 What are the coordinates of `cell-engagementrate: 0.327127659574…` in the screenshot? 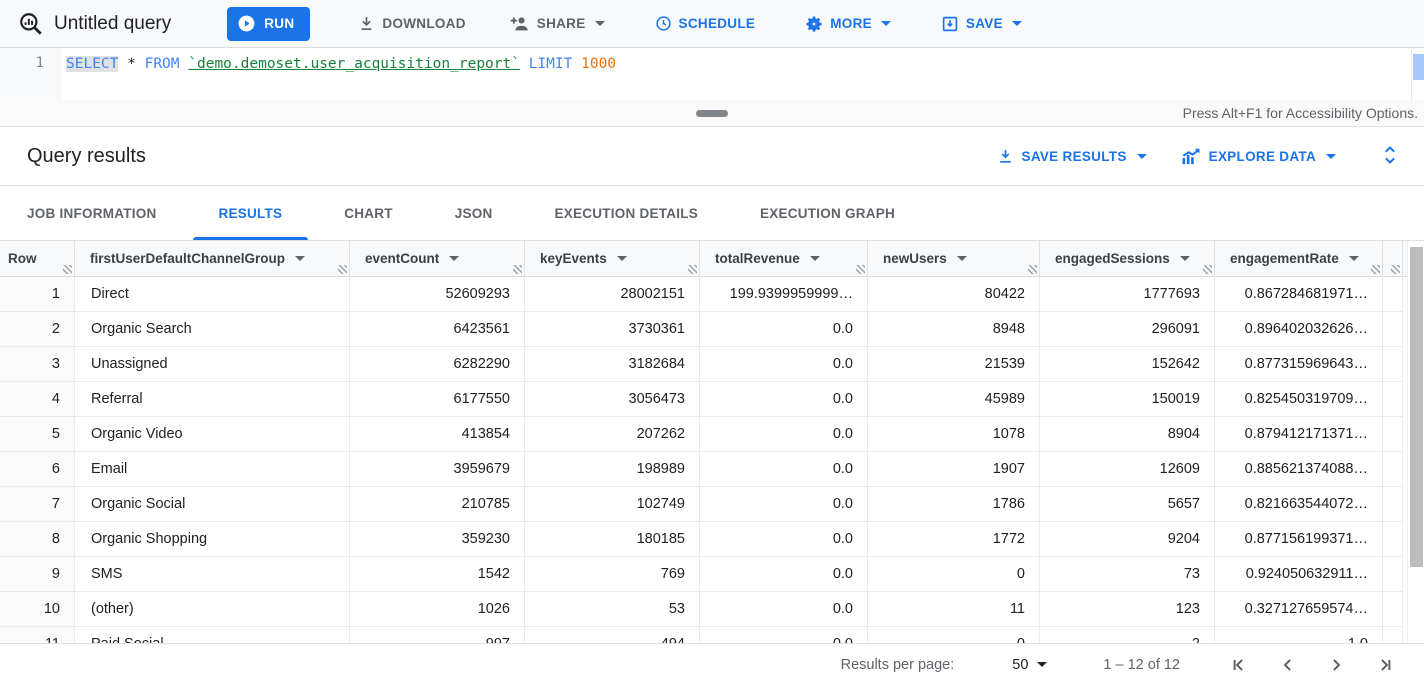 It's located at (1299, 609).